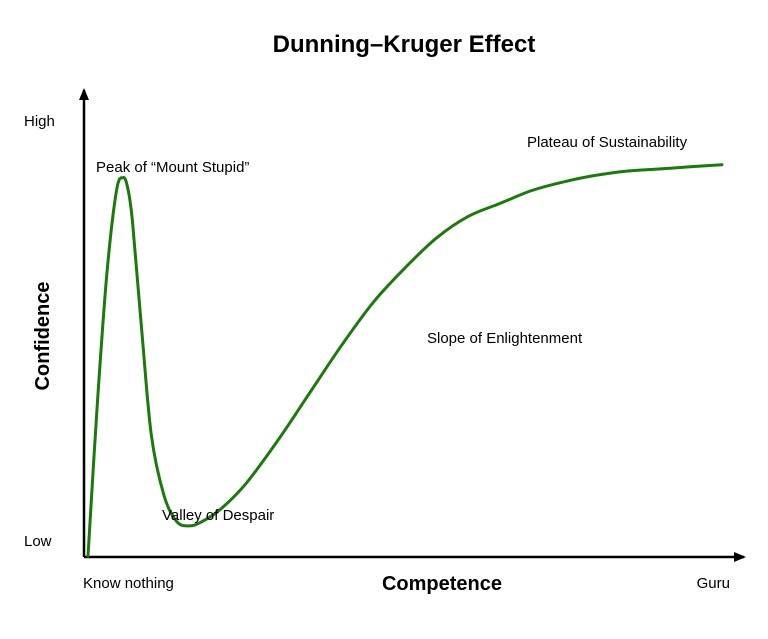 This screenshot has width=768, height=639. What do you see at coordinates (39, 121) in the screenshot?
I see `y-tick-label-high: High` at bounding box center [39, 121].